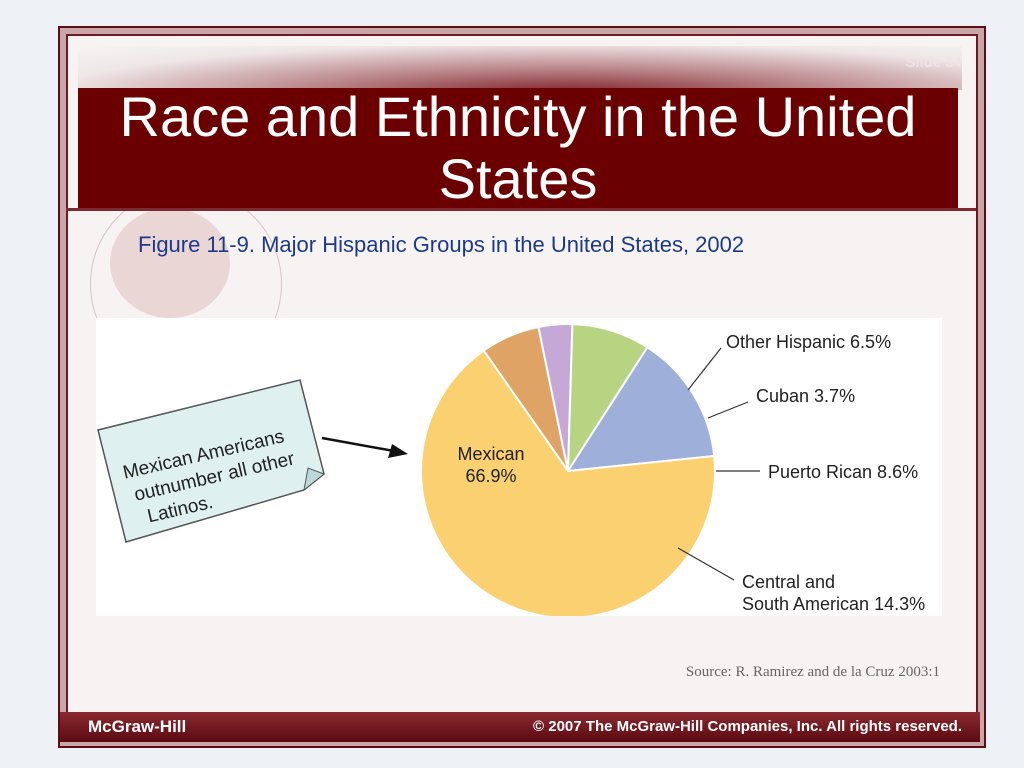 The height and width of the screenshot is (768, 1024). I want to click on title-separator, so click(521, 209).